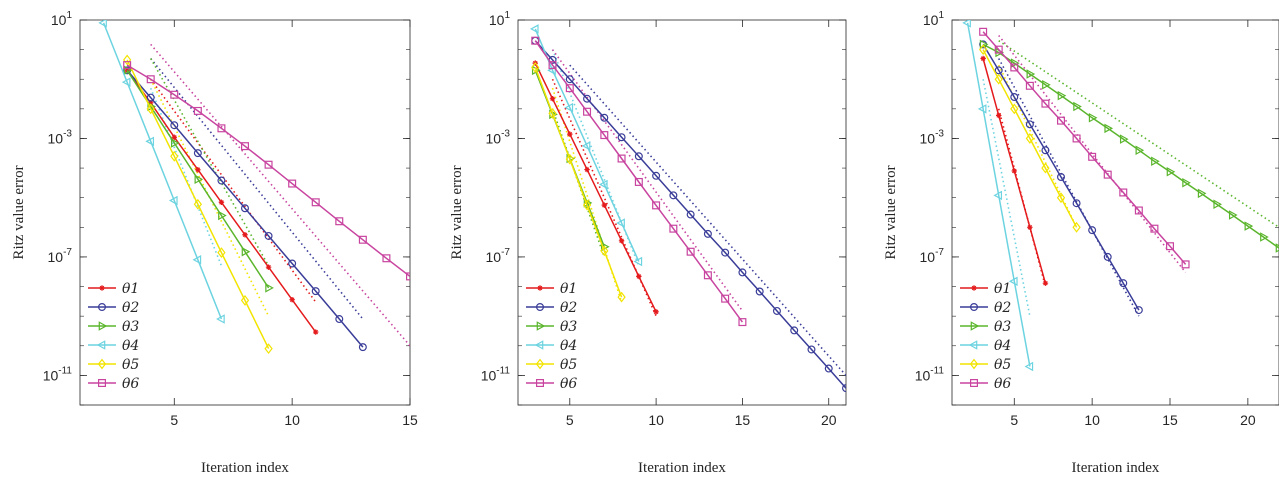 This screenshot has height=481, width=1279. I want to click on y-tick-label: 10¹, so click(500, 19).